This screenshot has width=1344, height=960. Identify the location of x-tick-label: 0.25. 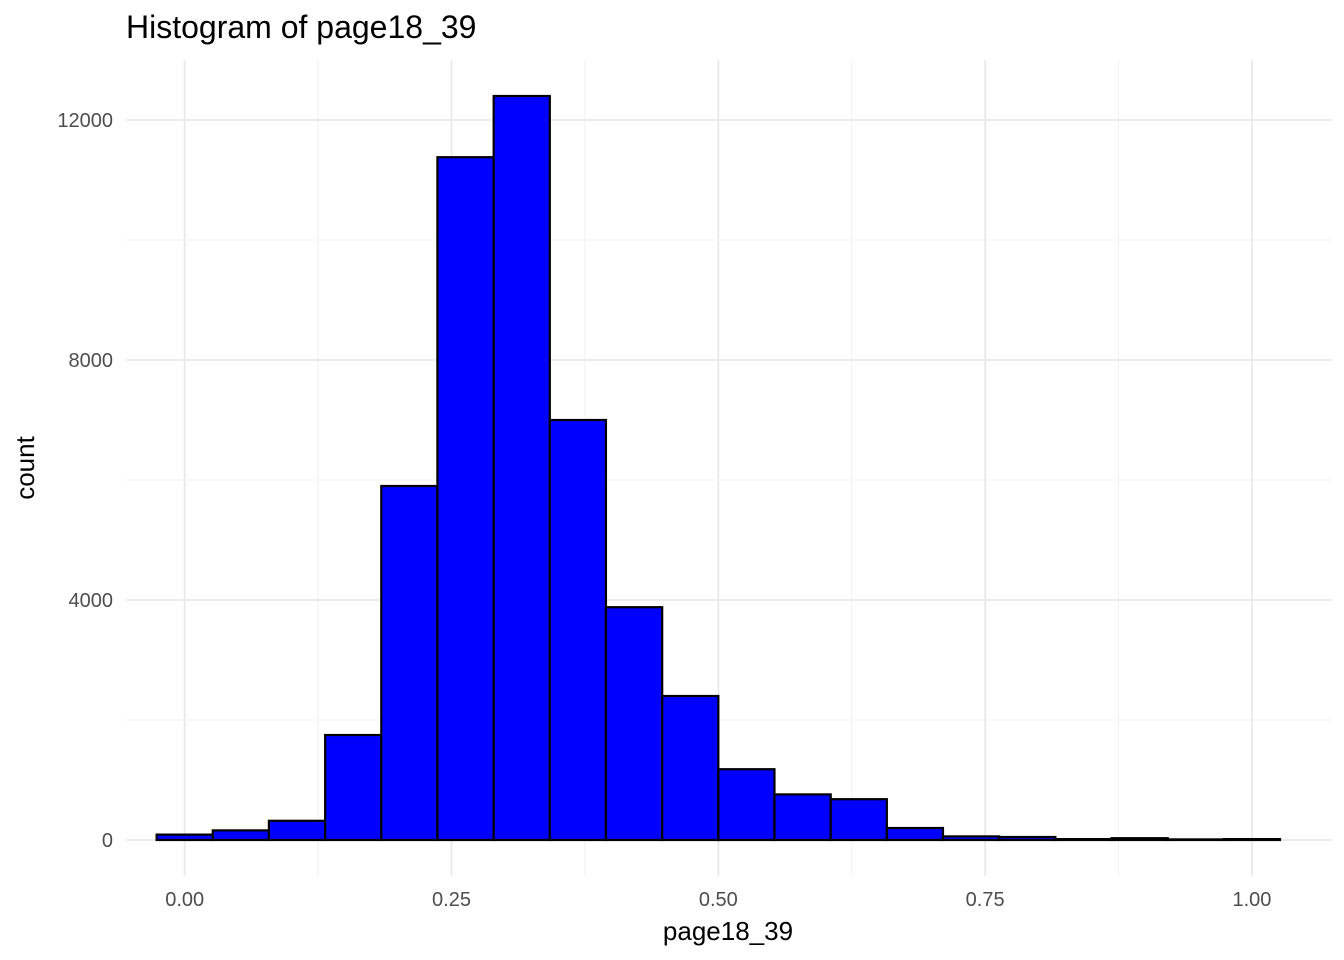
(451, 900).